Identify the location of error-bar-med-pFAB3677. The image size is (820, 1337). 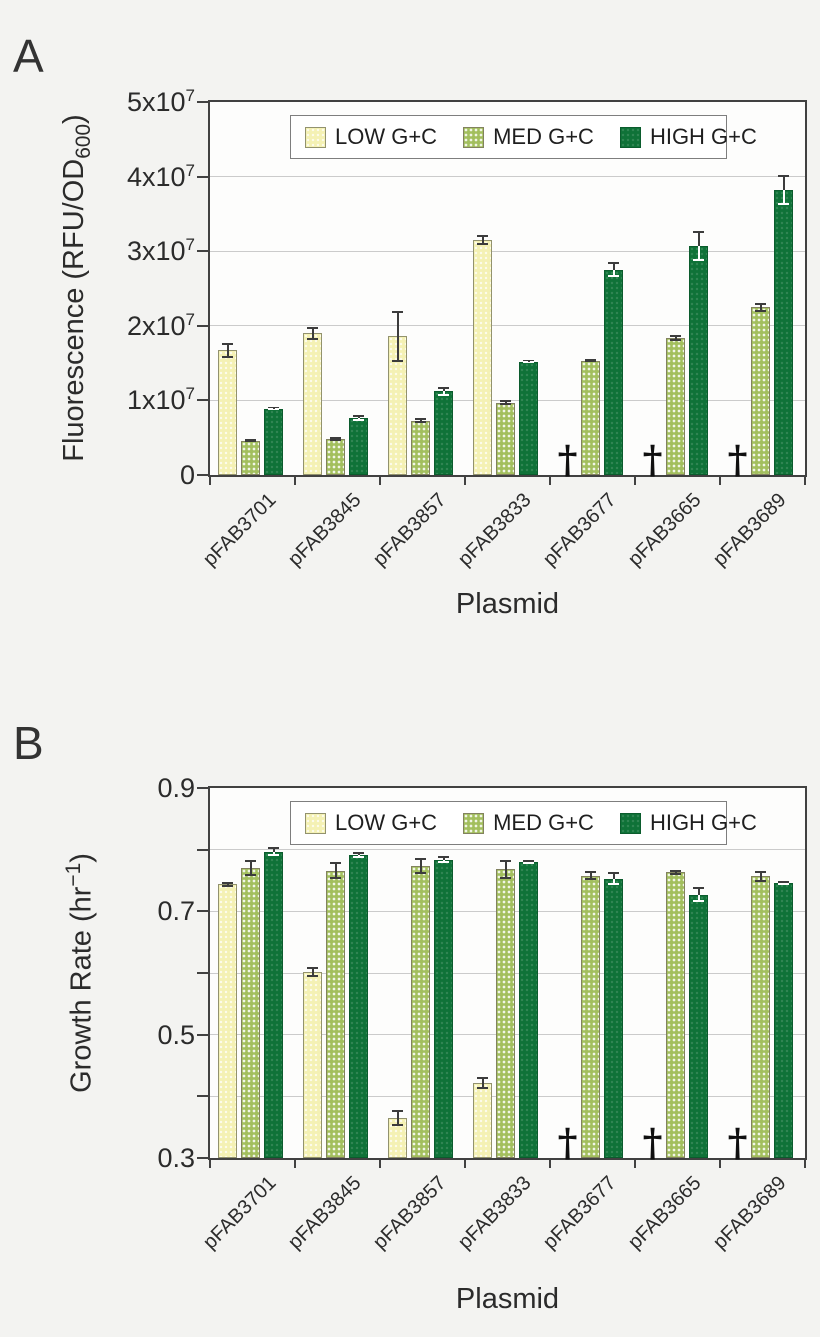
(590, 361).